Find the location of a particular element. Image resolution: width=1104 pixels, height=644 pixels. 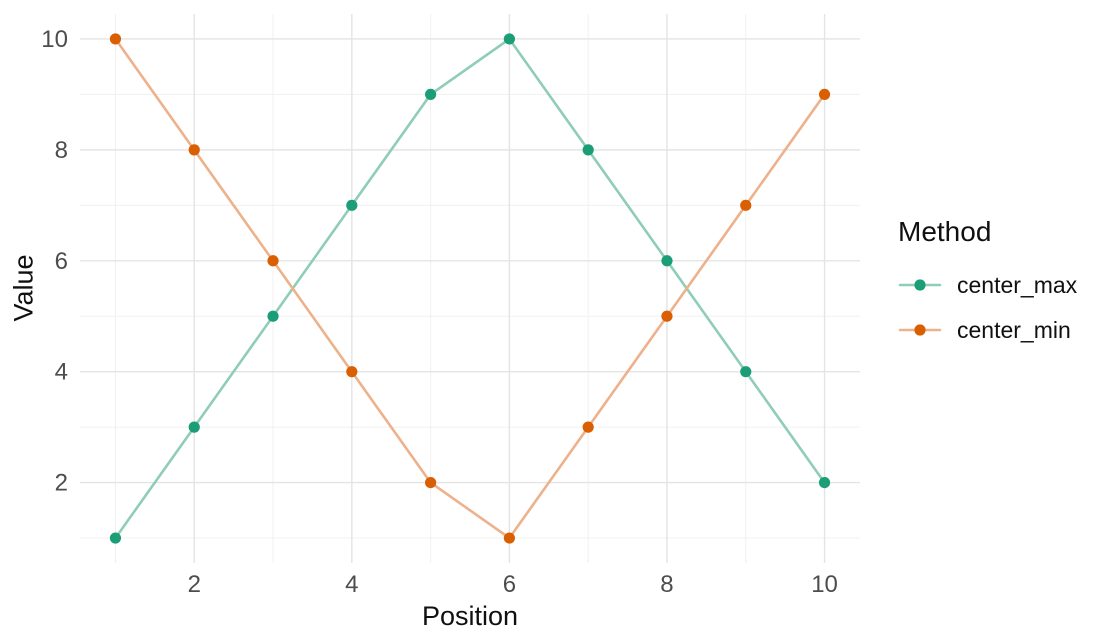

y-axis-title: Value is located at coordinates (23, 288).